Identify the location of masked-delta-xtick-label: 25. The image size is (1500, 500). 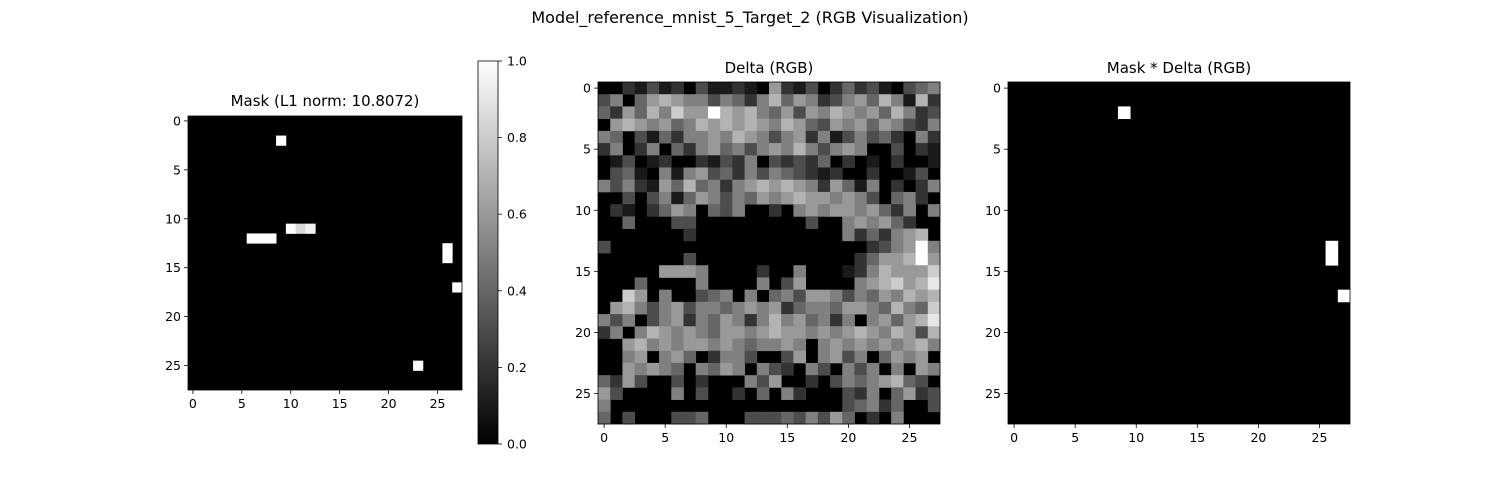
(1320, 437).